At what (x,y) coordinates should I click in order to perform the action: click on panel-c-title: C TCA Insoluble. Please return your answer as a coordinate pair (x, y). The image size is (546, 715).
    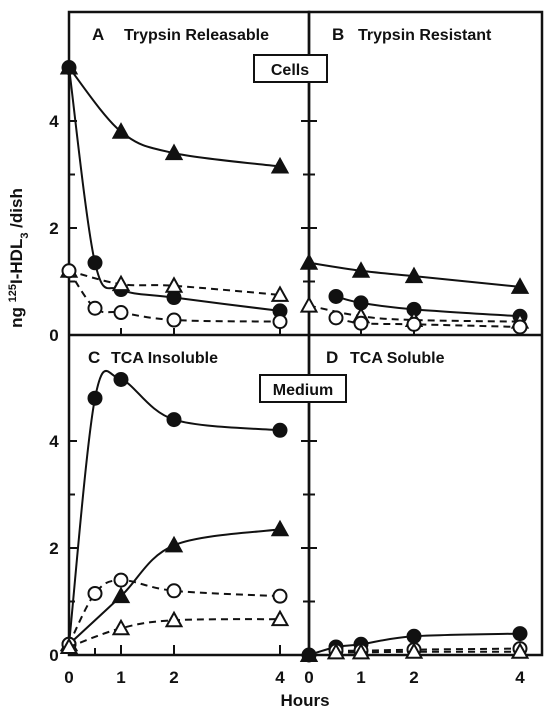
    Looking at the image, I should click on (153, 357).